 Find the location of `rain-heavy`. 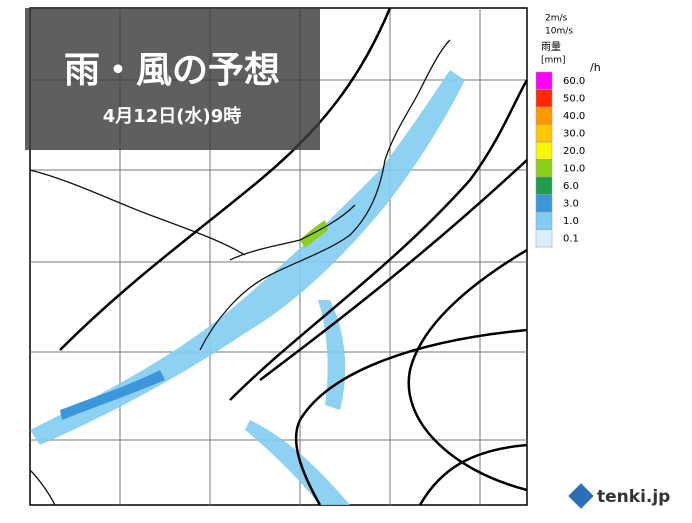

rain-heavy is located at coordinates (112, 395).